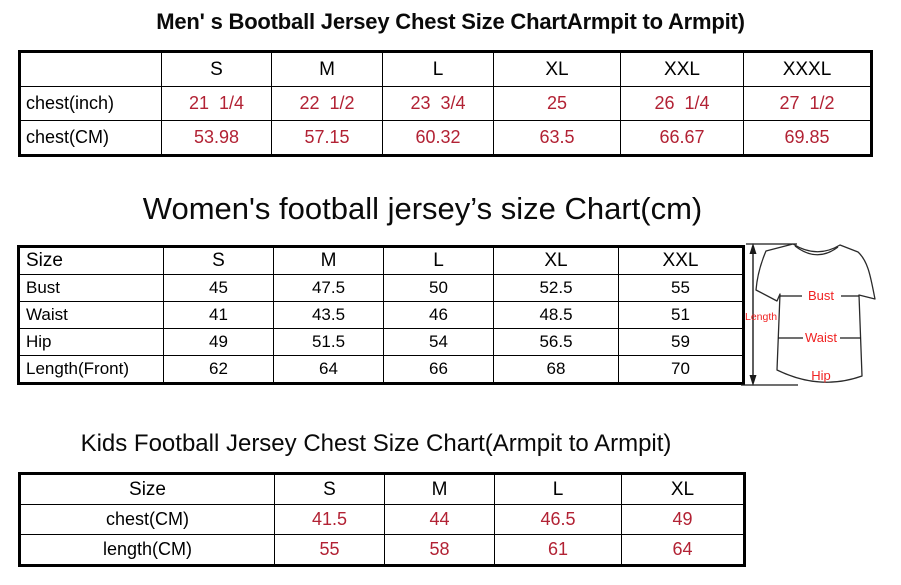 This screenshot has width=901, height=585. What do you see at coordinates (556, 288) in the screenshot?
I see `cell-value: 52.5` at bounding box center [556, 288].